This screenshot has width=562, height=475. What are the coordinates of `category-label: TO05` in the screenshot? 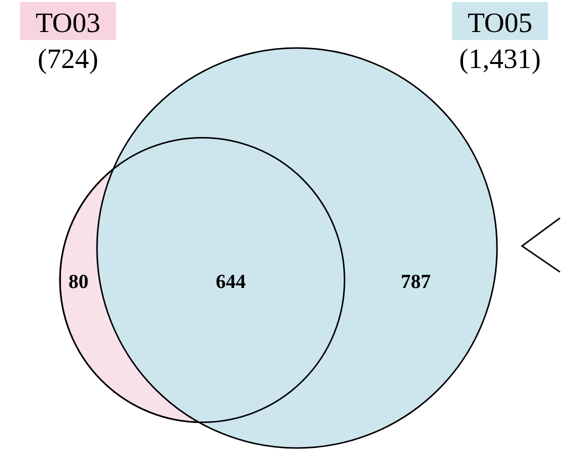 It's located at (500, 23).